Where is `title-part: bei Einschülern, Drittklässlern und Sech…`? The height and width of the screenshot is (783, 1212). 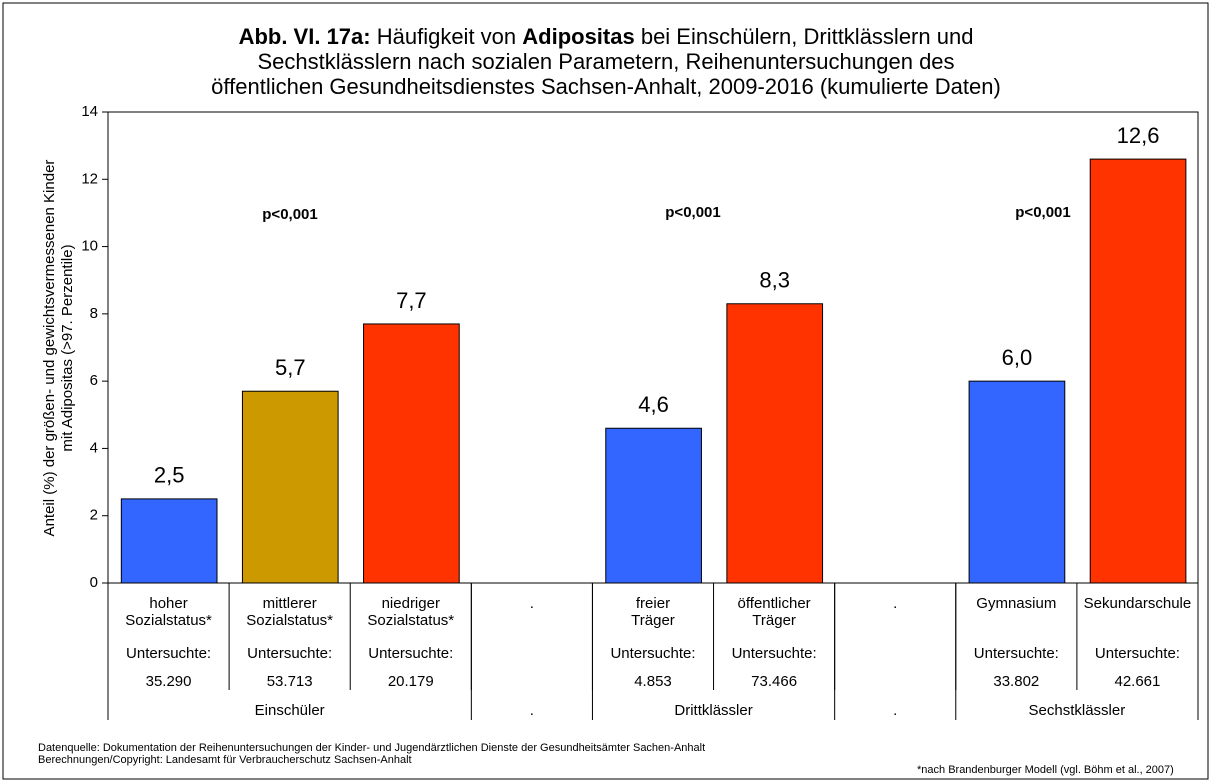 title-part: bei Einschülern, Drittklässlern und Sech… is located at coordinates (606, 61).